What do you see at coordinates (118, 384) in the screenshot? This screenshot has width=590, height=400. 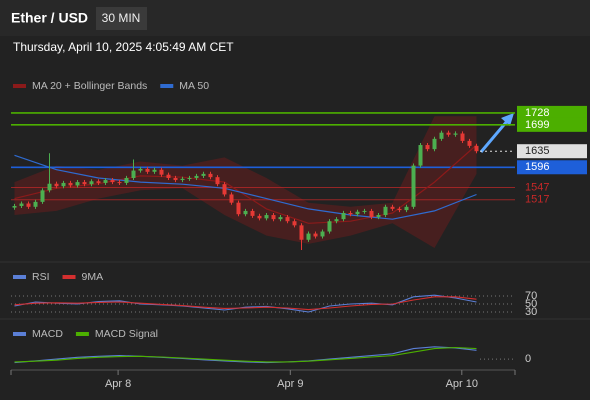 I see `x-tick-label: Apr 8` at bounding box center [118, 384].